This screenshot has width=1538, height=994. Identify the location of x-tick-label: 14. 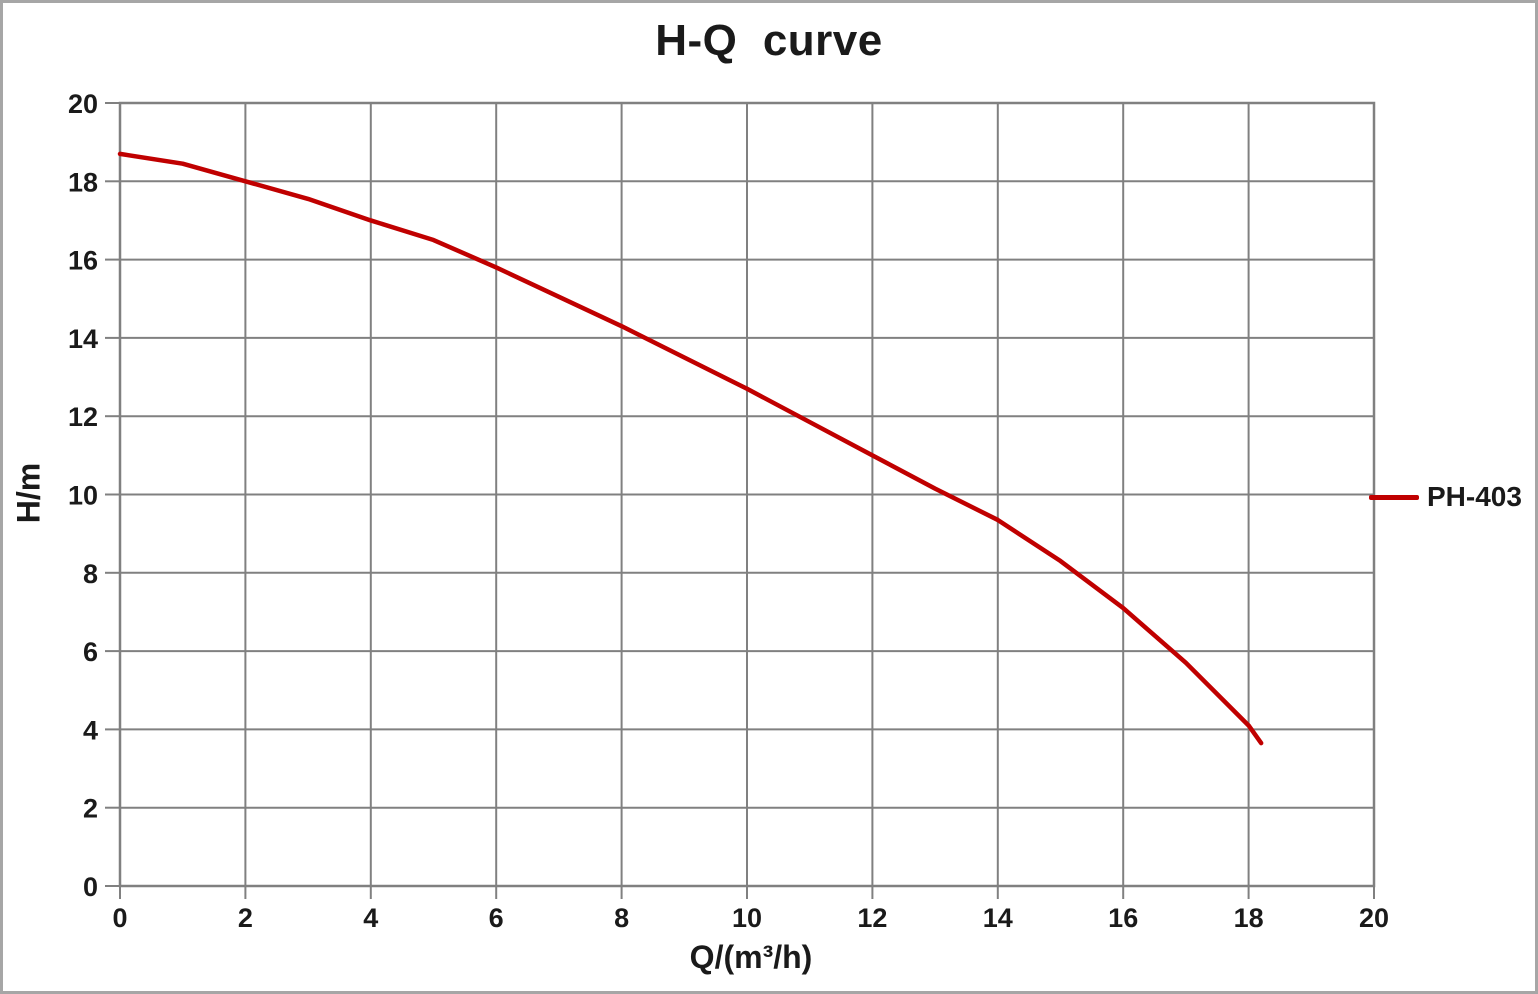
(998, 918).